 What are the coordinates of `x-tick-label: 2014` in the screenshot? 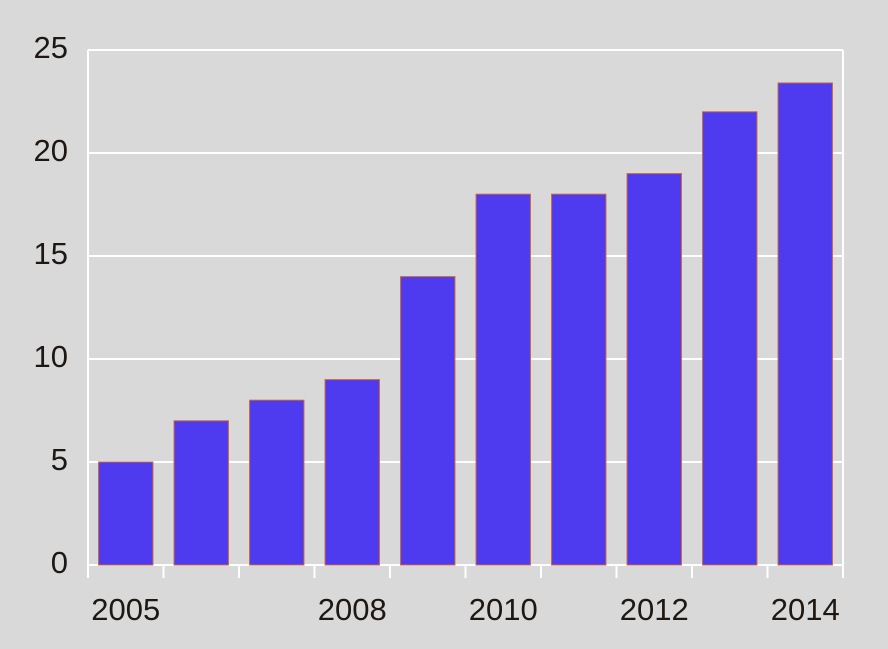 It's located at (805, 609).